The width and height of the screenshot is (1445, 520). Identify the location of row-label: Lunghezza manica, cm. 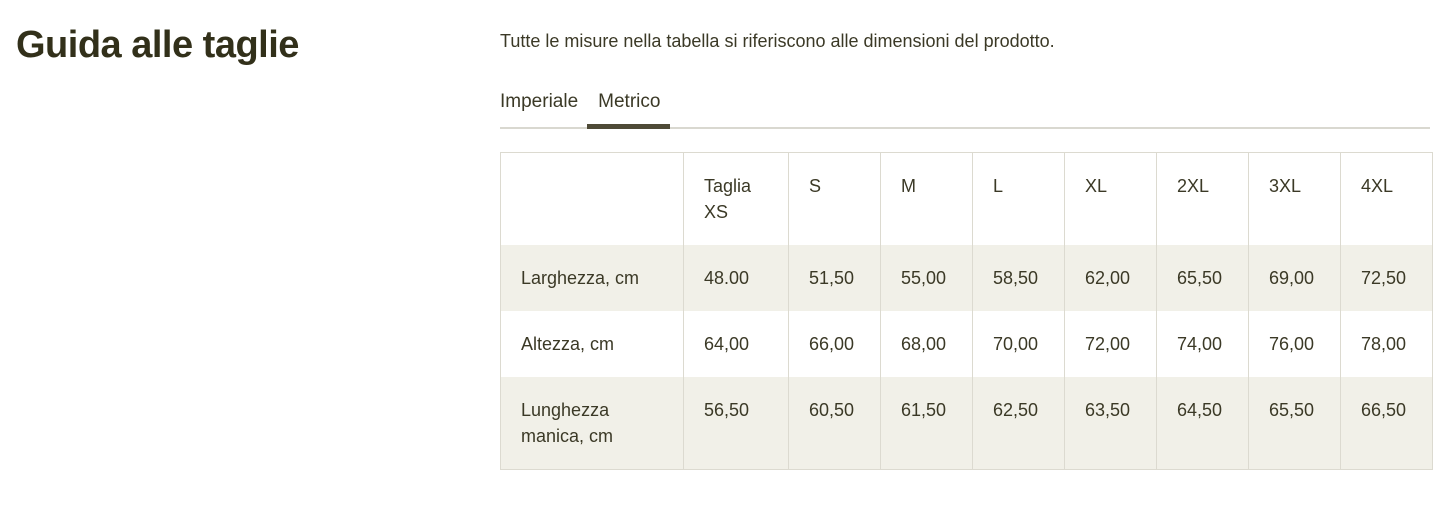
(592, 423).